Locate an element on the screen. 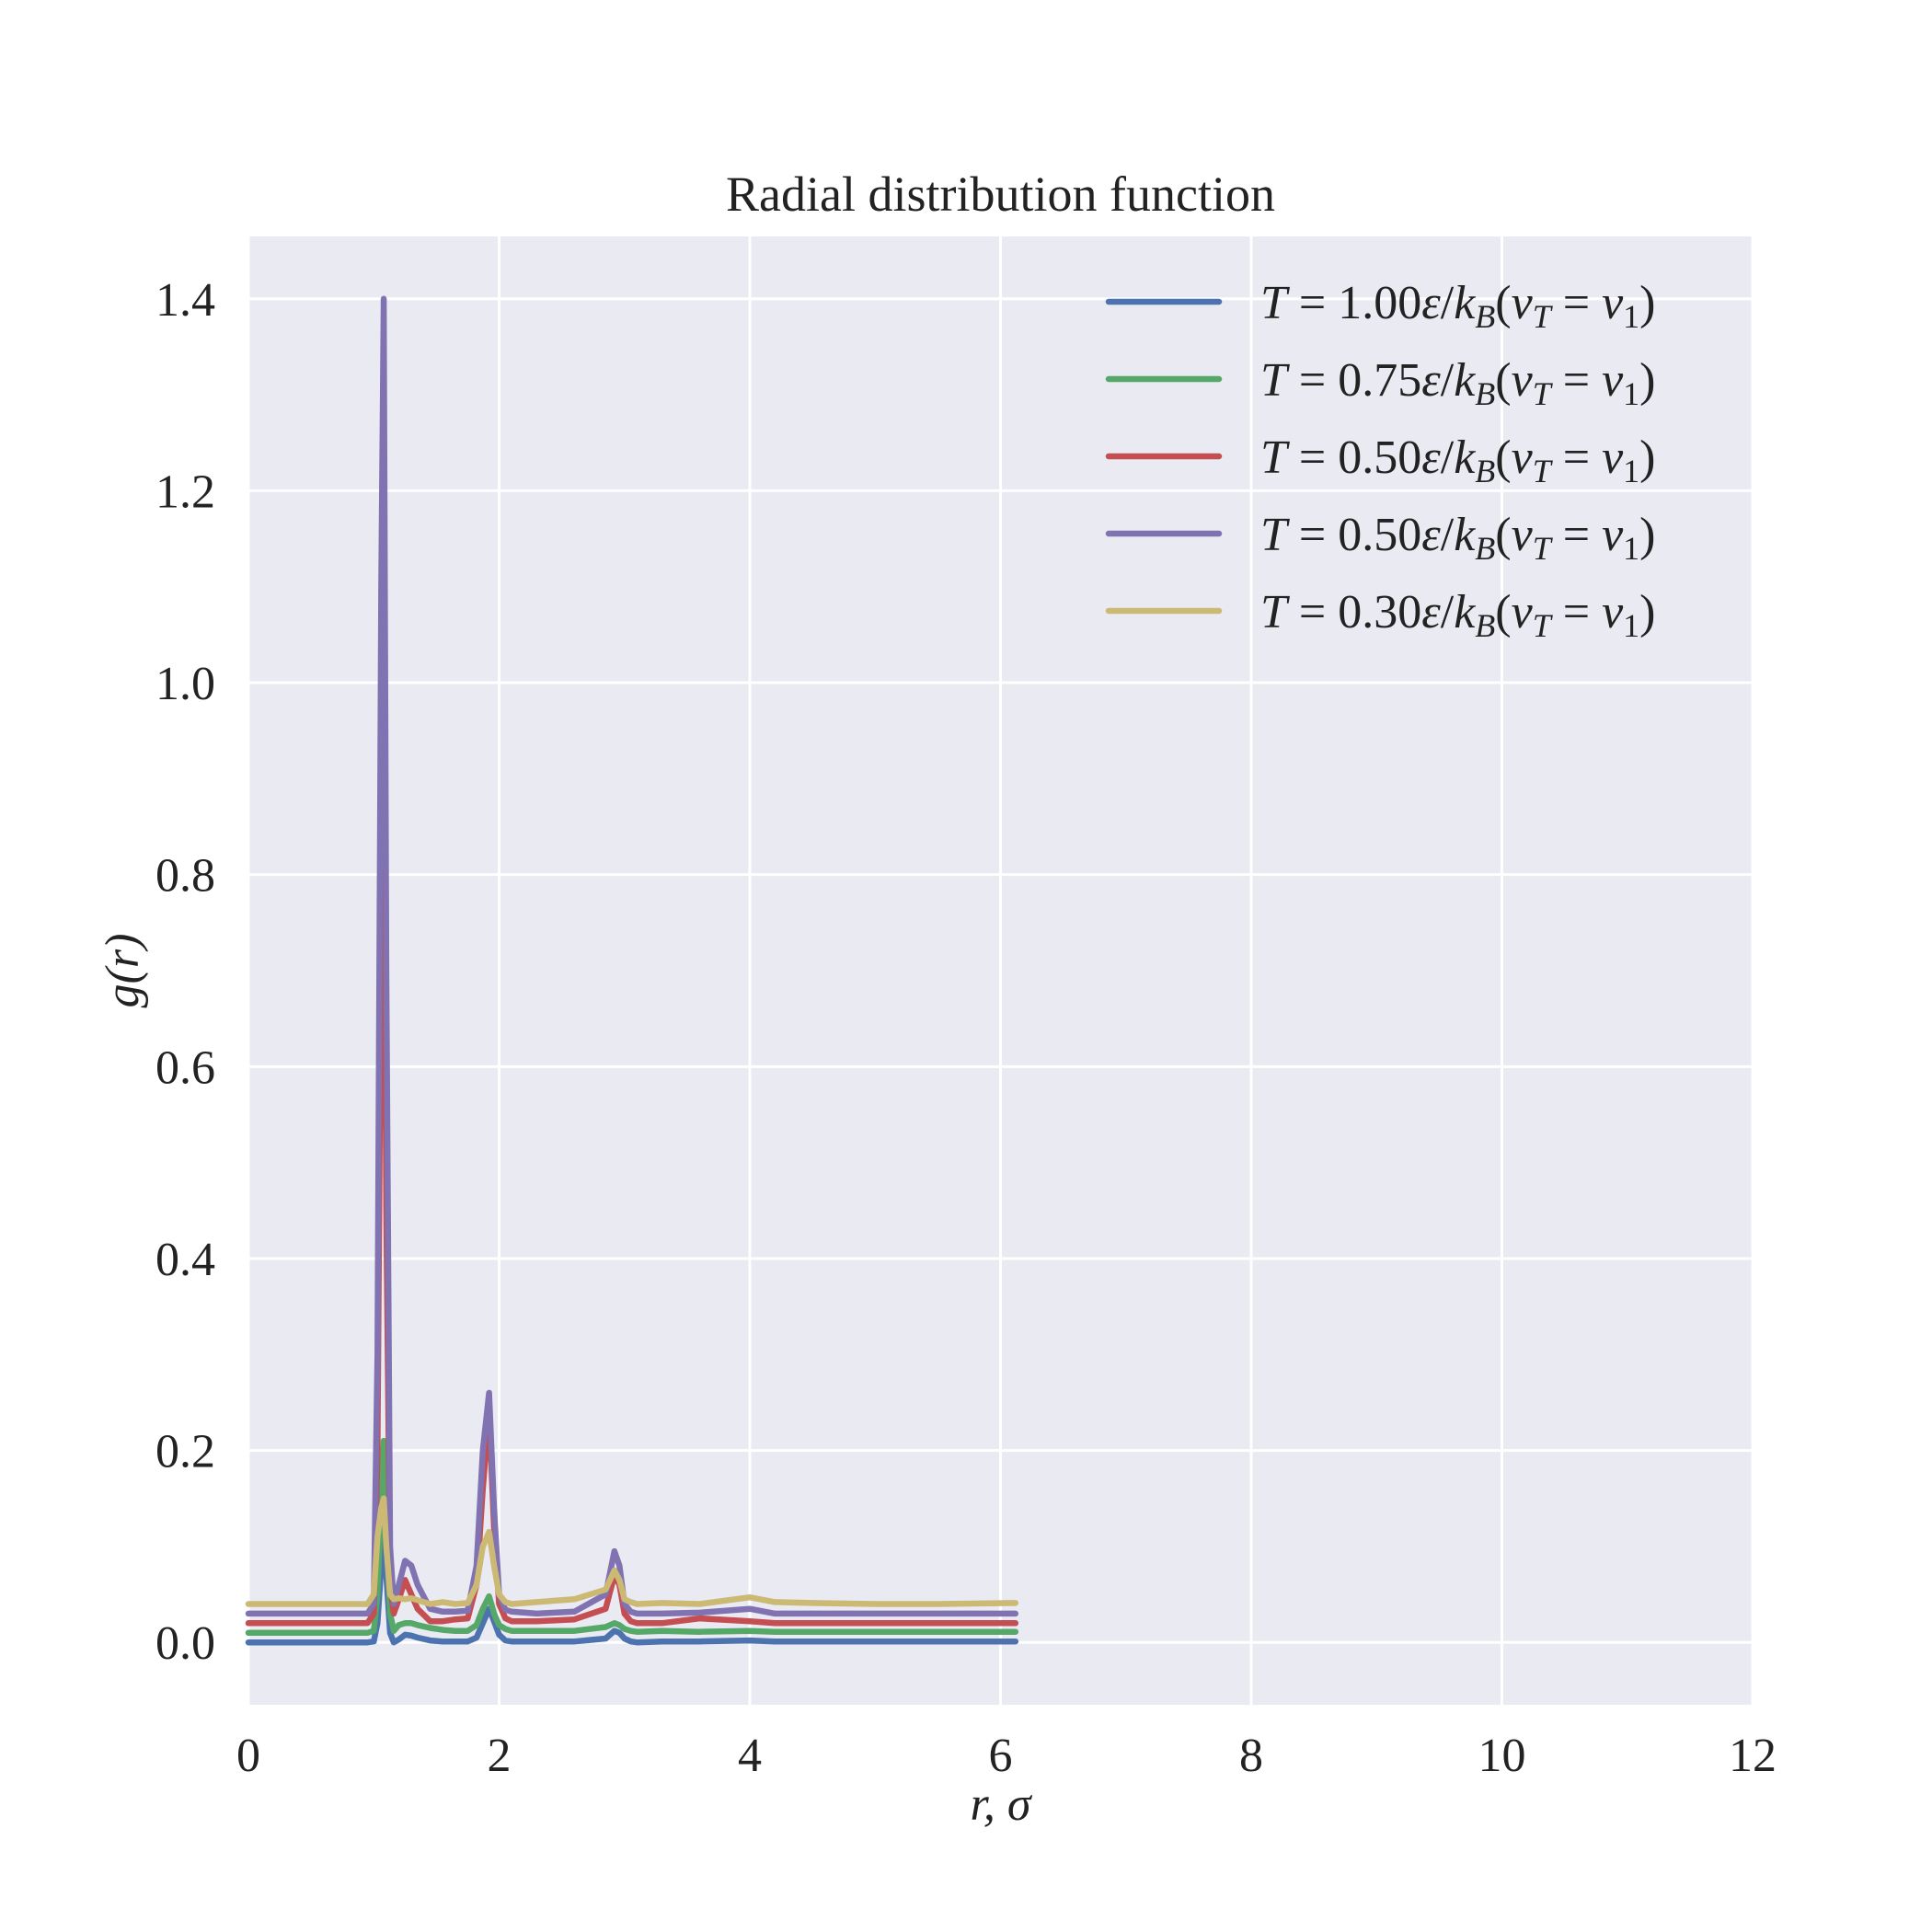 This screenshot has width=1932, height=1932. y-axis-label: g(r) is located at coordinates (123, 971).